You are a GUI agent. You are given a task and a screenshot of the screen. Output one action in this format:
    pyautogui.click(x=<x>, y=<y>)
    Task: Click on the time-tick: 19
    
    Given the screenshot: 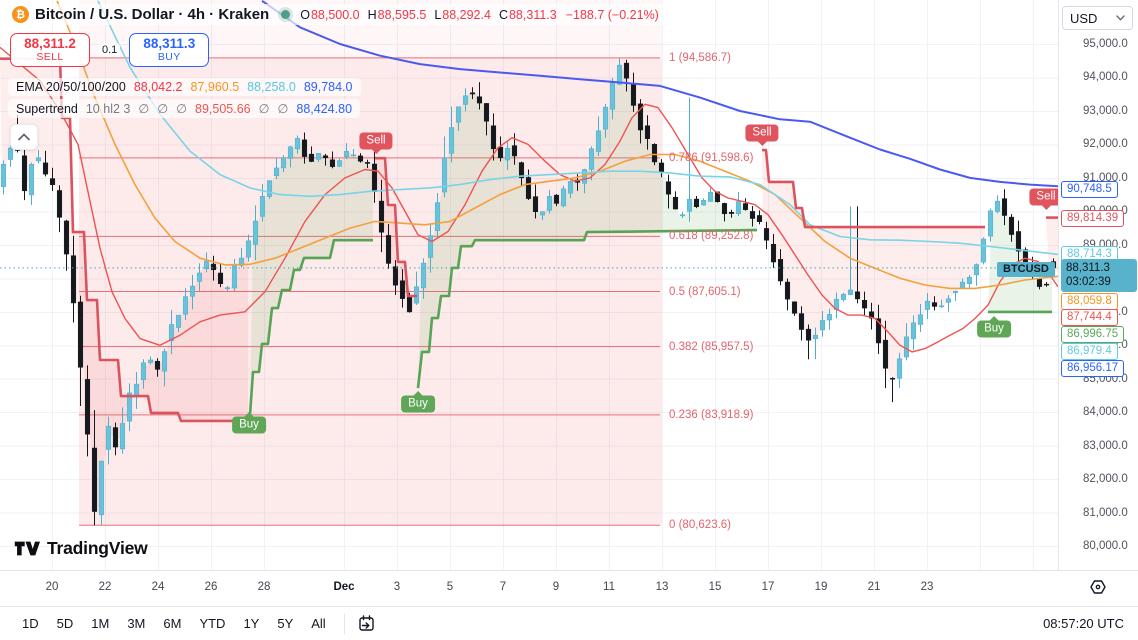 What is the action you would take?
    pyautogui.click(x=821, y=587)
    